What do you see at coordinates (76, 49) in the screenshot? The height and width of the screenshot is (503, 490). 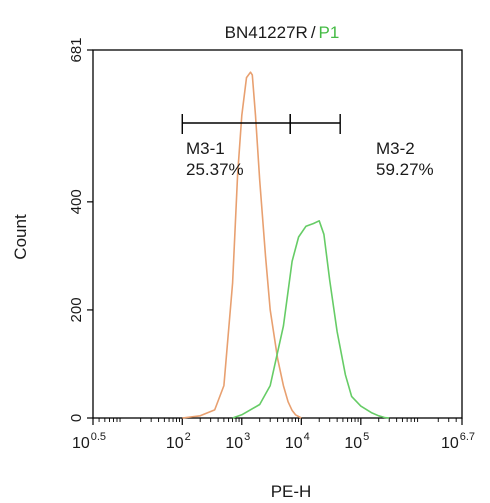 I see `y-tick-label: 681` at bounding box center [76, 49].